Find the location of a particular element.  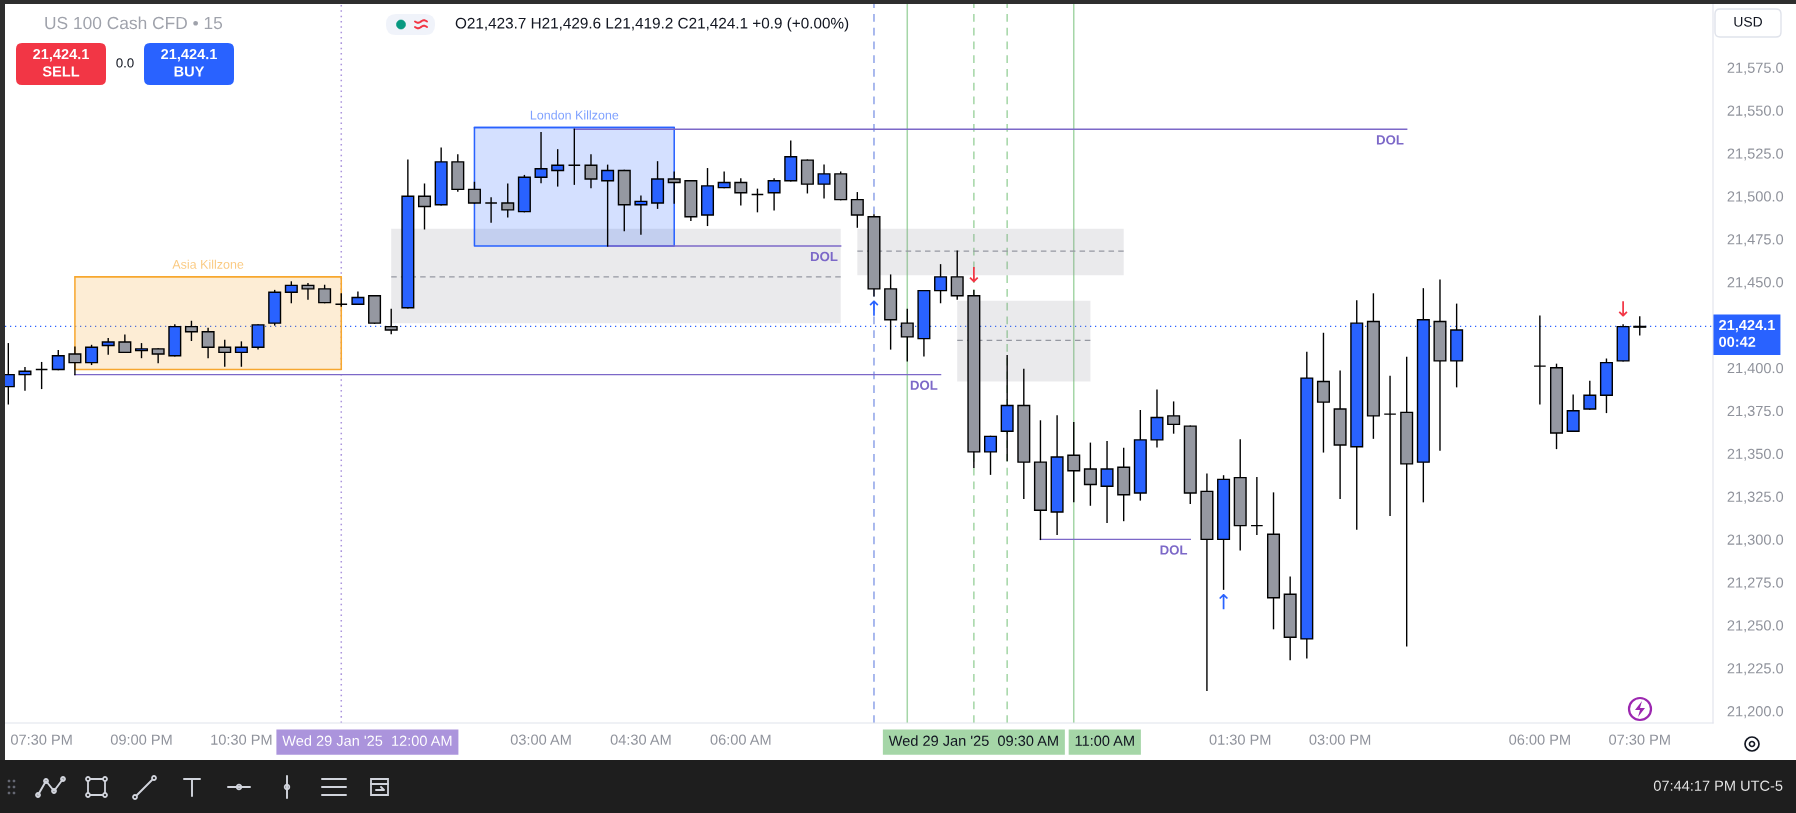

x-tick-label: 04:30 AM is located at coordinates (640, 739).